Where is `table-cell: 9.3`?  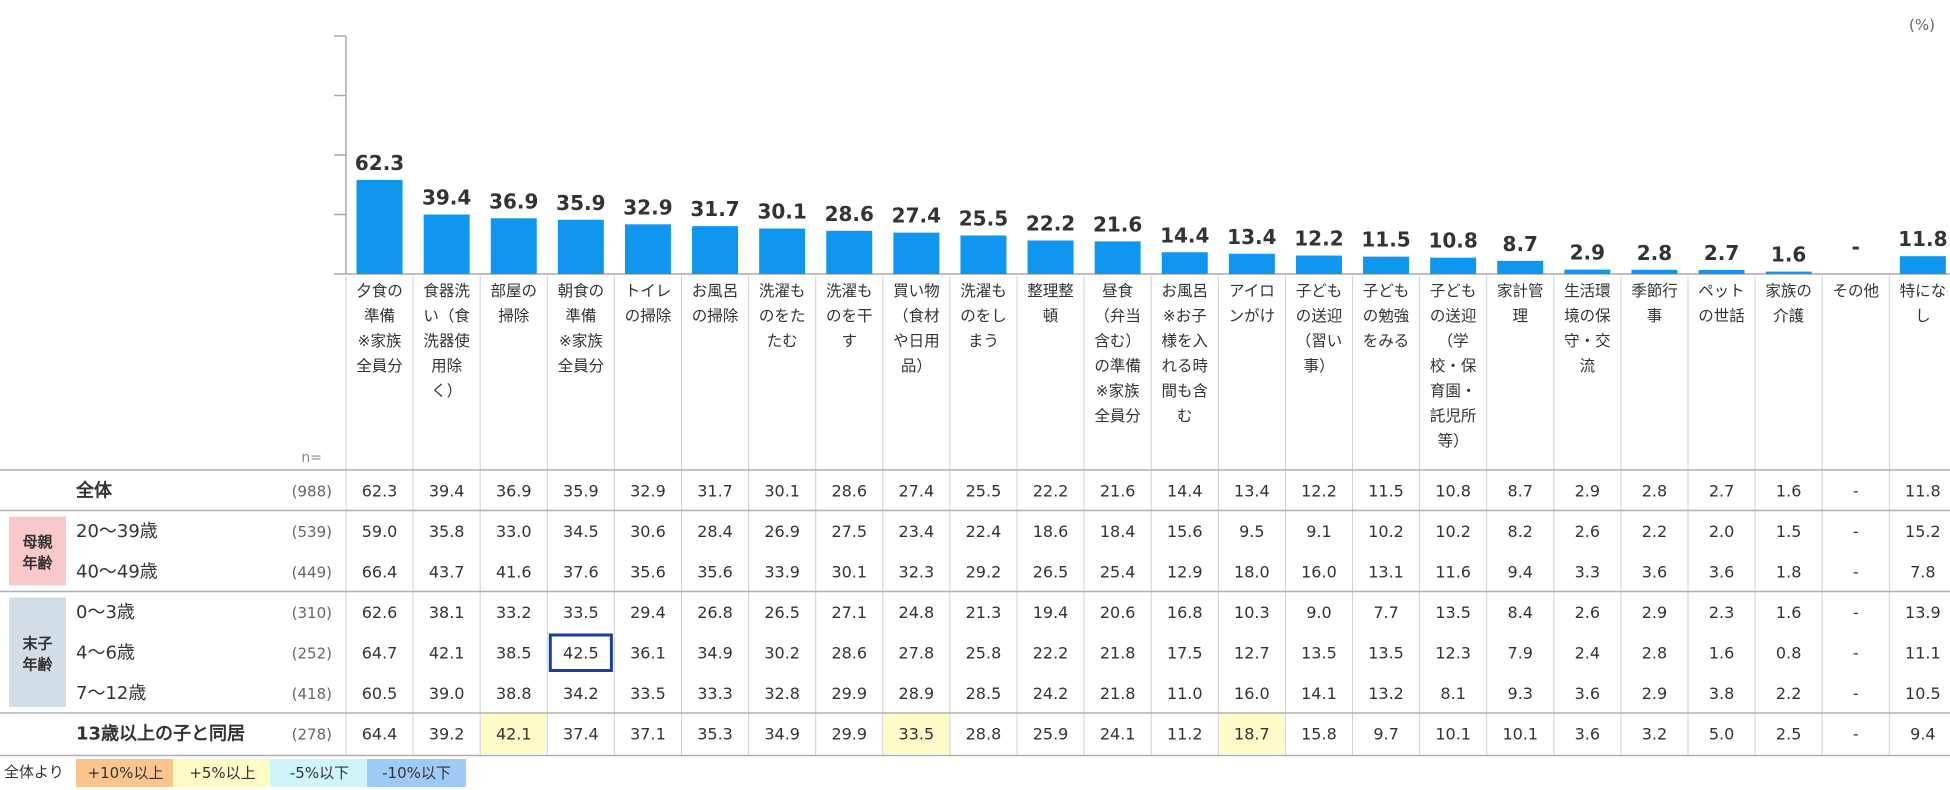
table-cell: 9.3 is located at coordinates (1520, 693).